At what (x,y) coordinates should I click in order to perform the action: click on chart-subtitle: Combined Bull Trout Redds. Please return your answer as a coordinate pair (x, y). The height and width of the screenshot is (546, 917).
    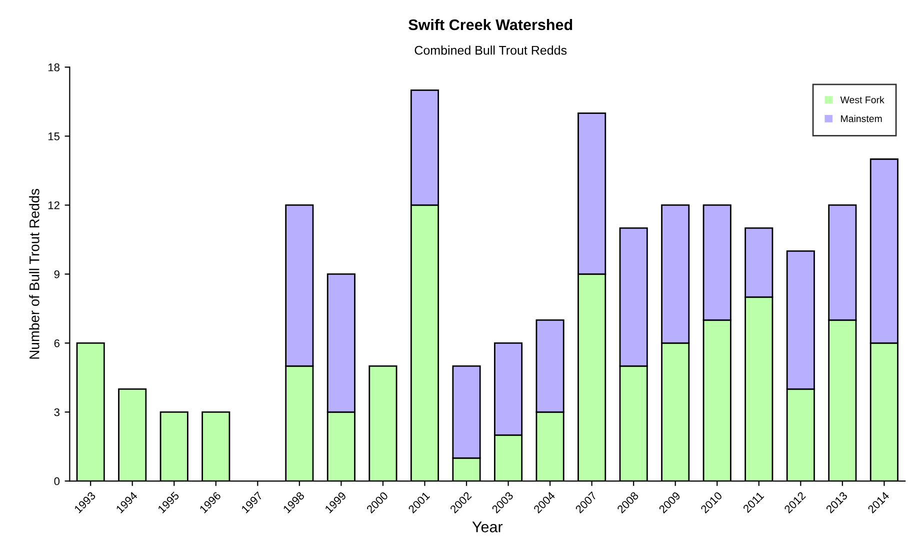
    Looking at the image, I should click on (490, 50).